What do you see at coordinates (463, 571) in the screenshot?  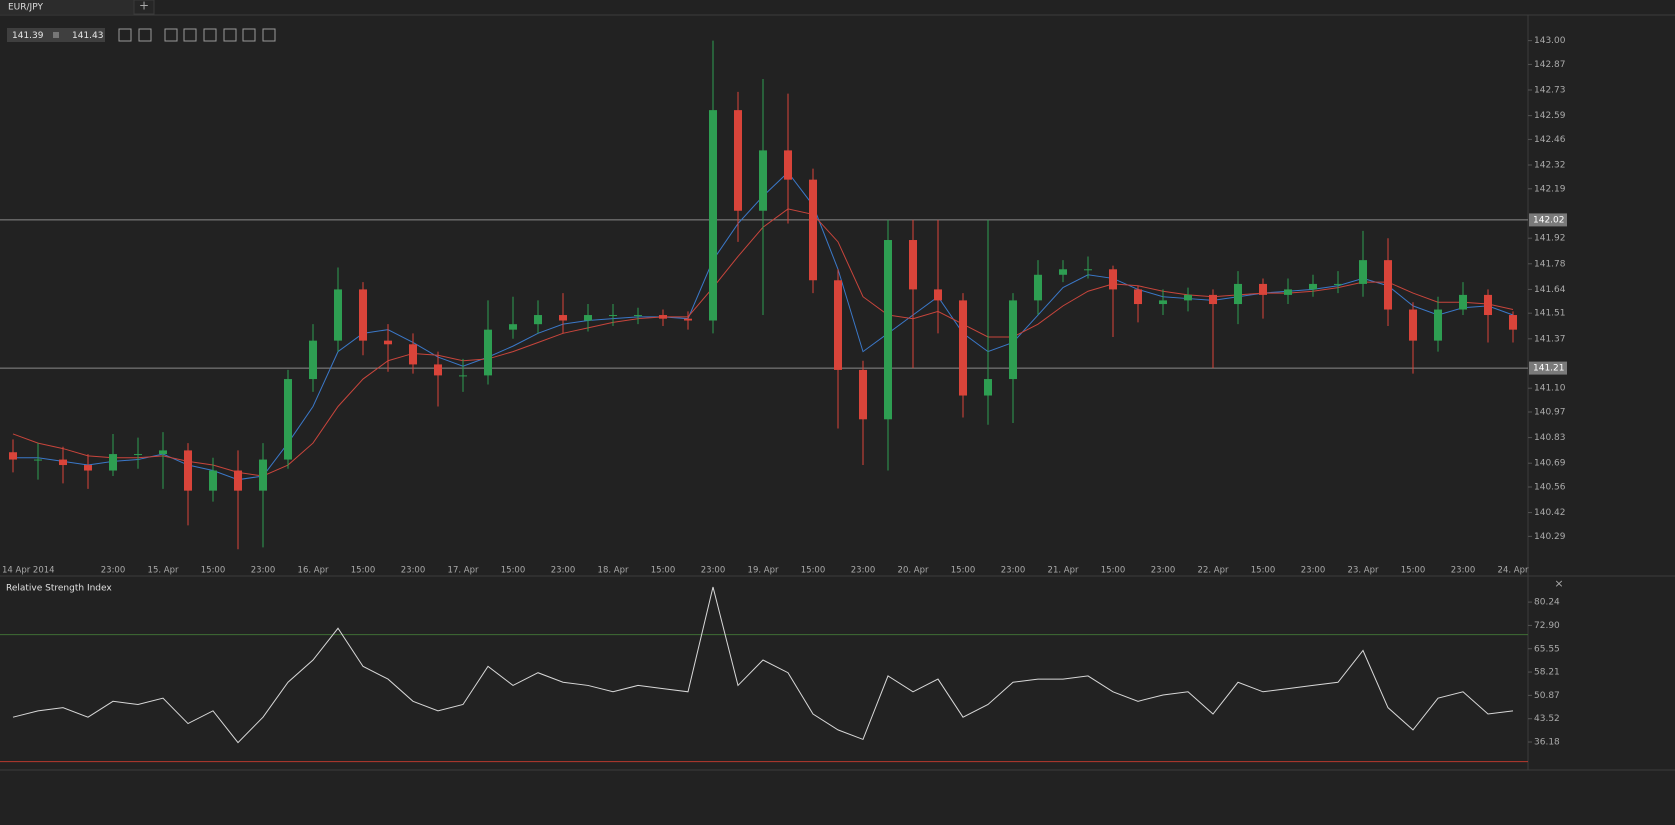 I see `x-tick-label: 17. Apr` at bounding box center [463, 571].